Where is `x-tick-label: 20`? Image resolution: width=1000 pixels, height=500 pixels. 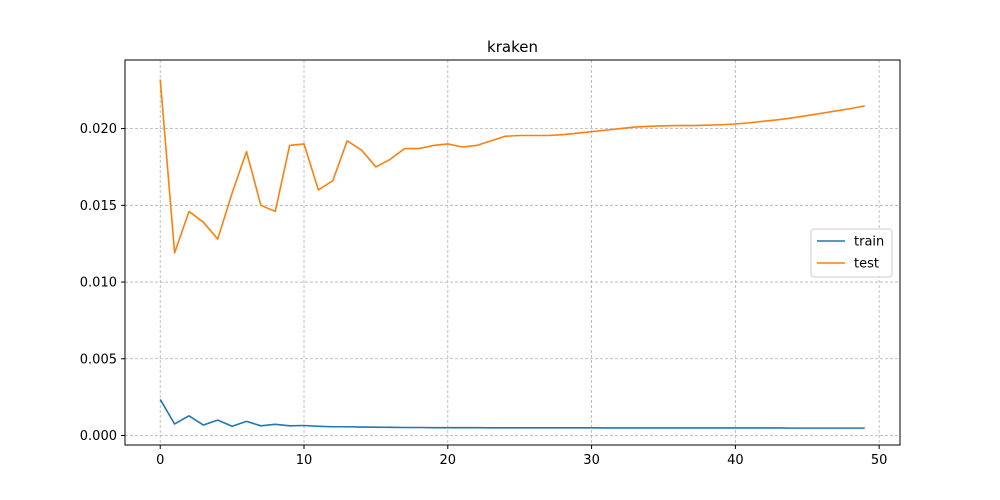 x-tick-label: 20 is located at coordinates (448, 460).